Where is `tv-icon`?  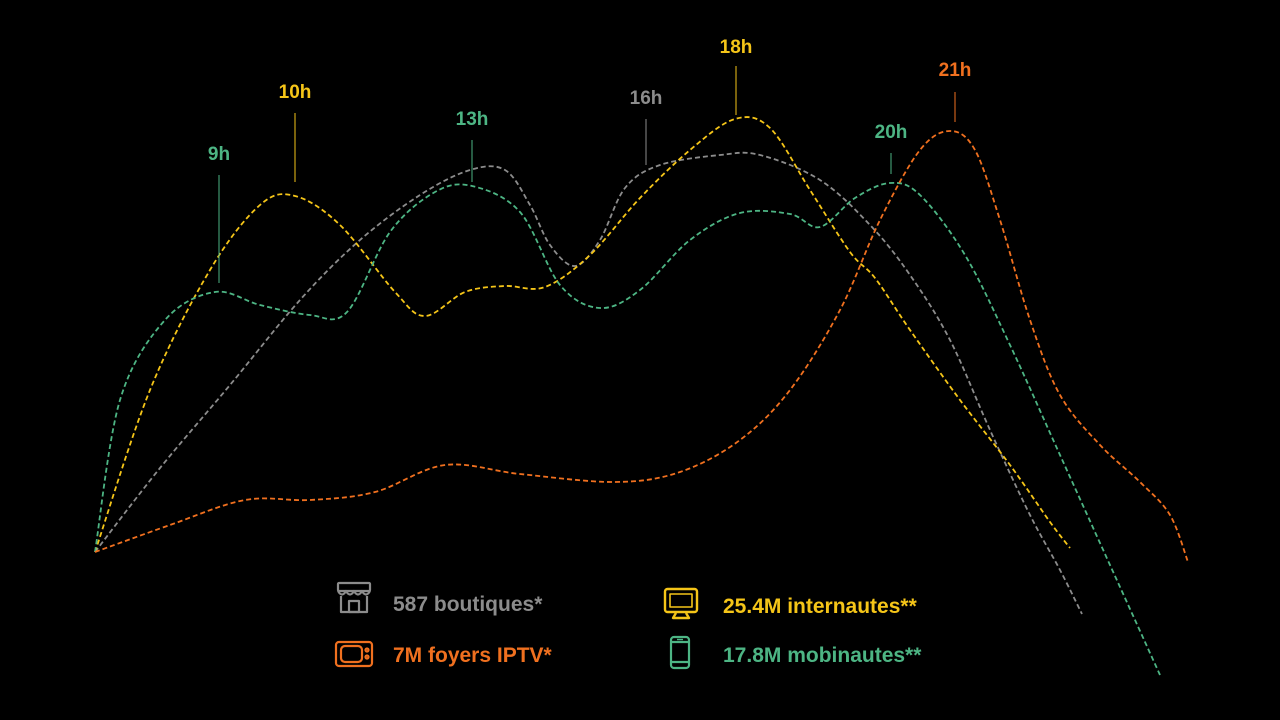
tv-icon is located at coordinates (354, 654).